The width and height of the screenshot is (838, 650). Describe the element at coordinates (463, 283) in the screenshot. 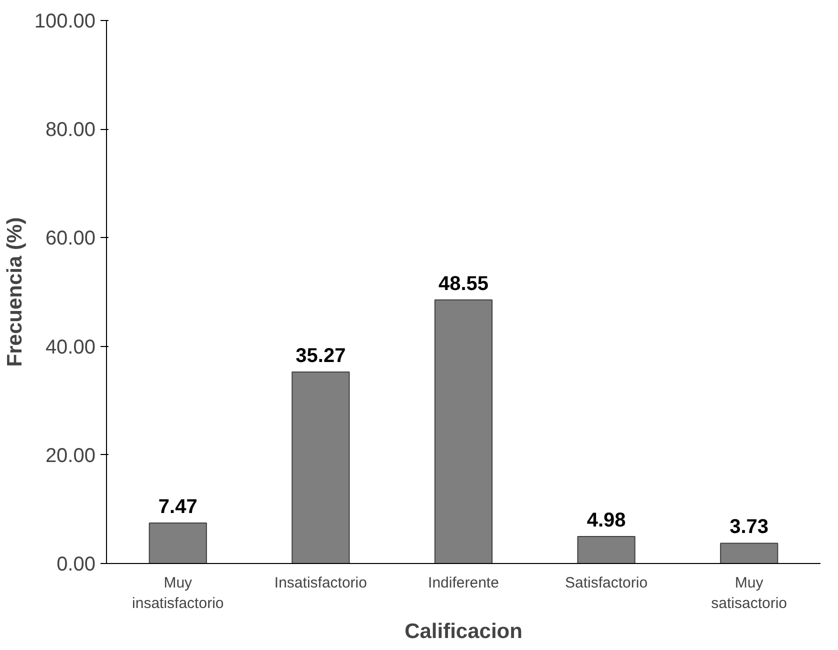

I see `data-label: 48.55` at that location.